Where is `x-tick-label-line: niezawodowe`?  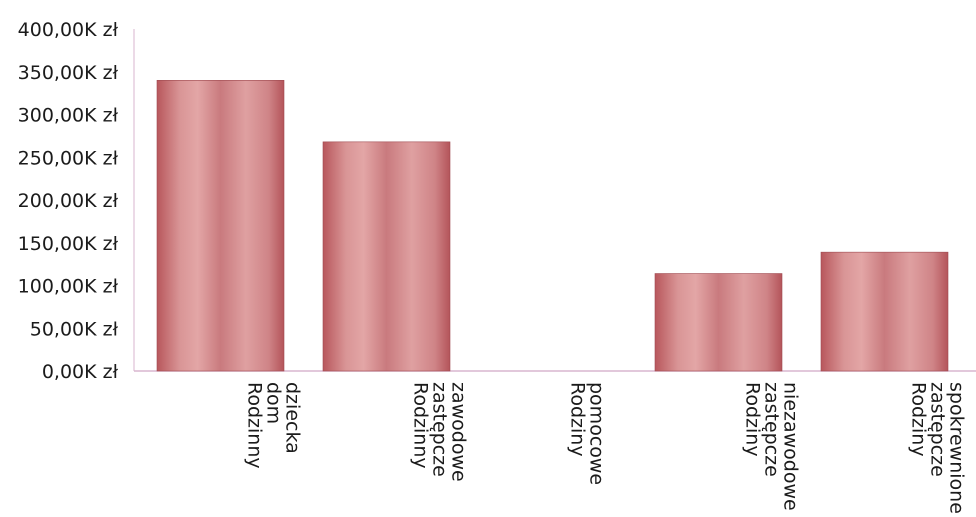 x-tick-label-line: niezawodowe is located at coordinates (791, 446).